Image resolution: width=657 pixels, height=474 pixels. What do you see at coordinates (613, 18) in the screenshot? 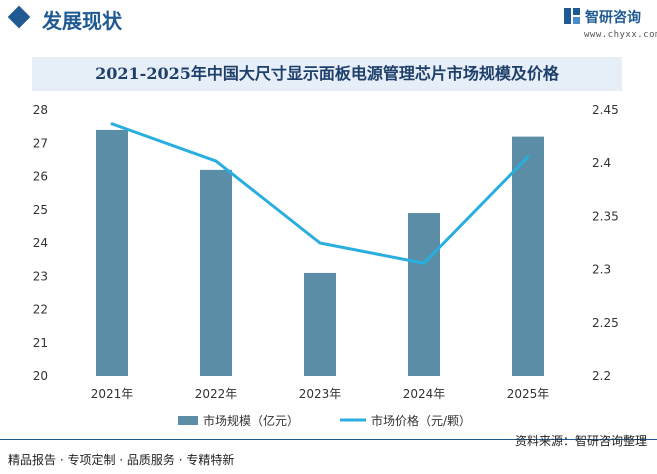
I see `brand-name: 智研咨询` at bounding box center [613, 18].